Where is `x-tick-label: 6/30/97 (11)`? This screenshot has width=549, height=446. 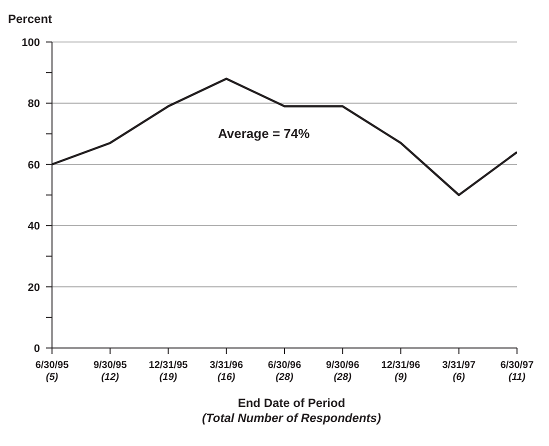
x-tick-label: 6/30/97 (11) is located at coordinates (517, 371).